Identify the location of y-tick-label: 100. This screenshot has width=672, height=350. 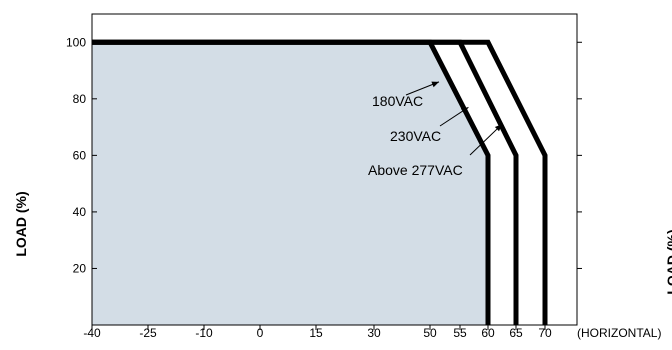
(76, 42).